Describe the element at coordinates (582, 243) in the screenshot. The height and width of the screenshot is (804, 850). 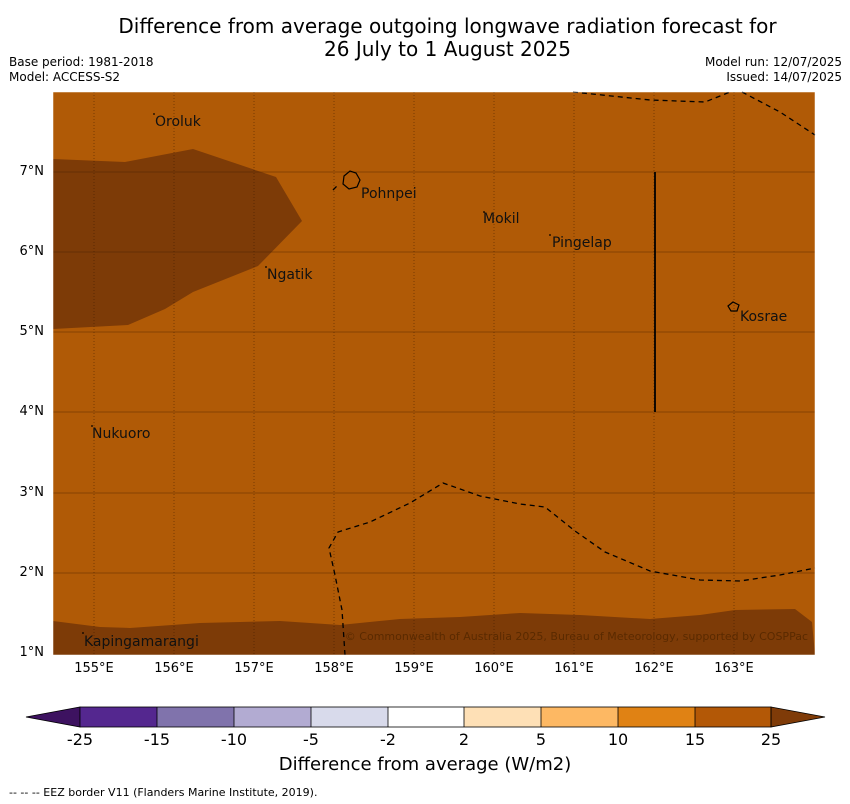
I see `place-label: Pingelap` at that location.